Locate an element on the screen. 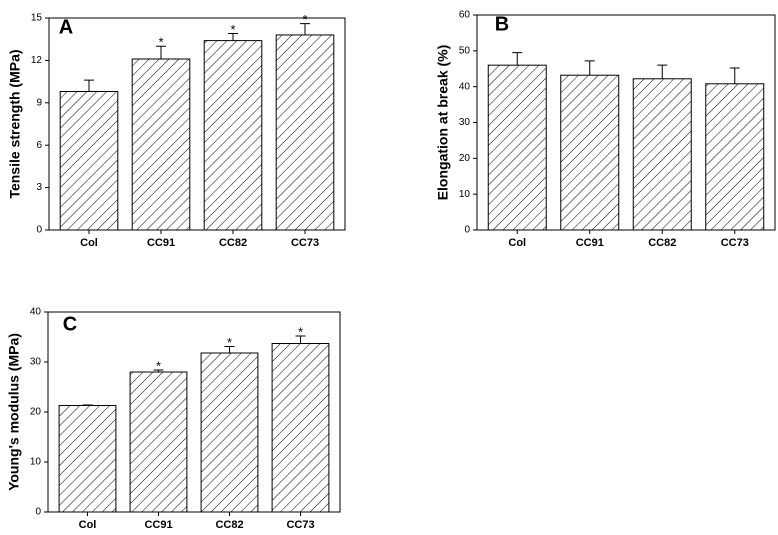  panel-label: B is located at coordinates (502, 24).